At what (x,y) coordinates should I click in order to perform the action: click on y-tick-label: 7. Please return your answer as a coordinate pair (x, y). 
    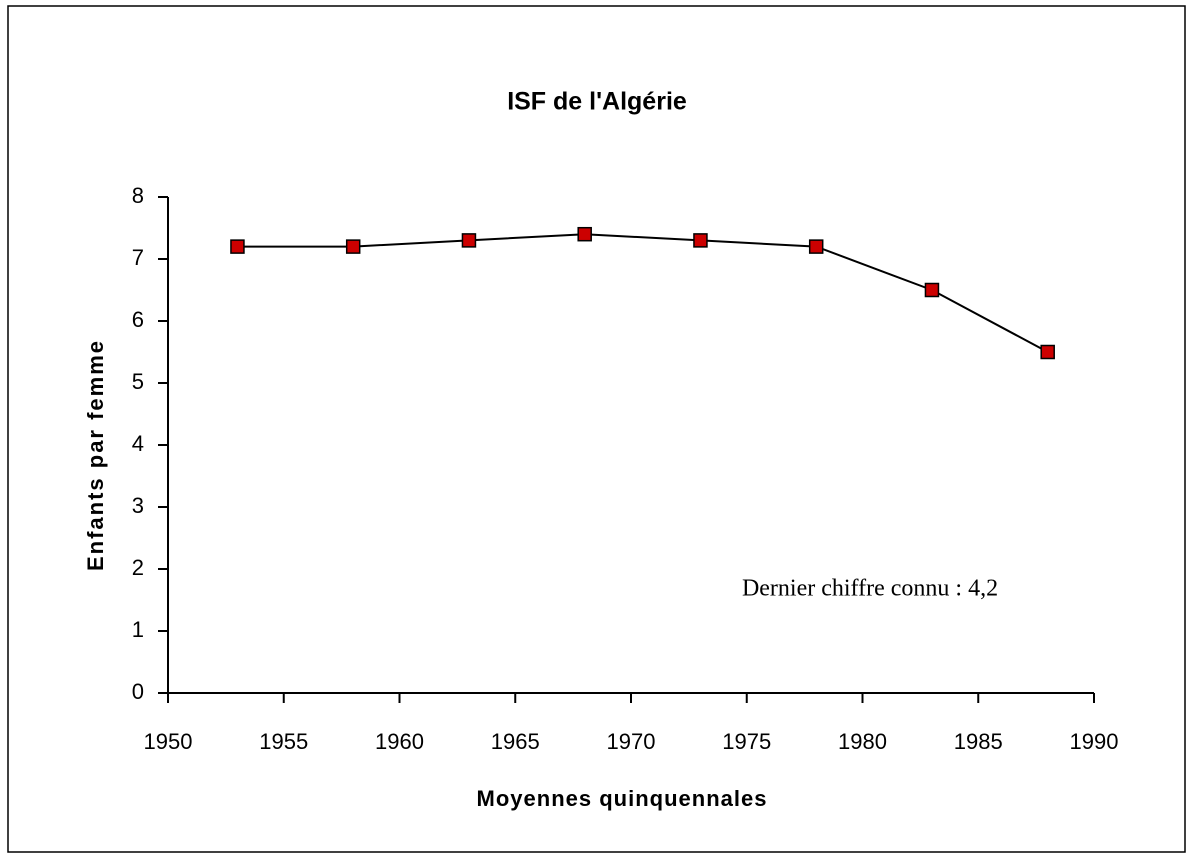
    Looking at the image, I should click on (138, 257).